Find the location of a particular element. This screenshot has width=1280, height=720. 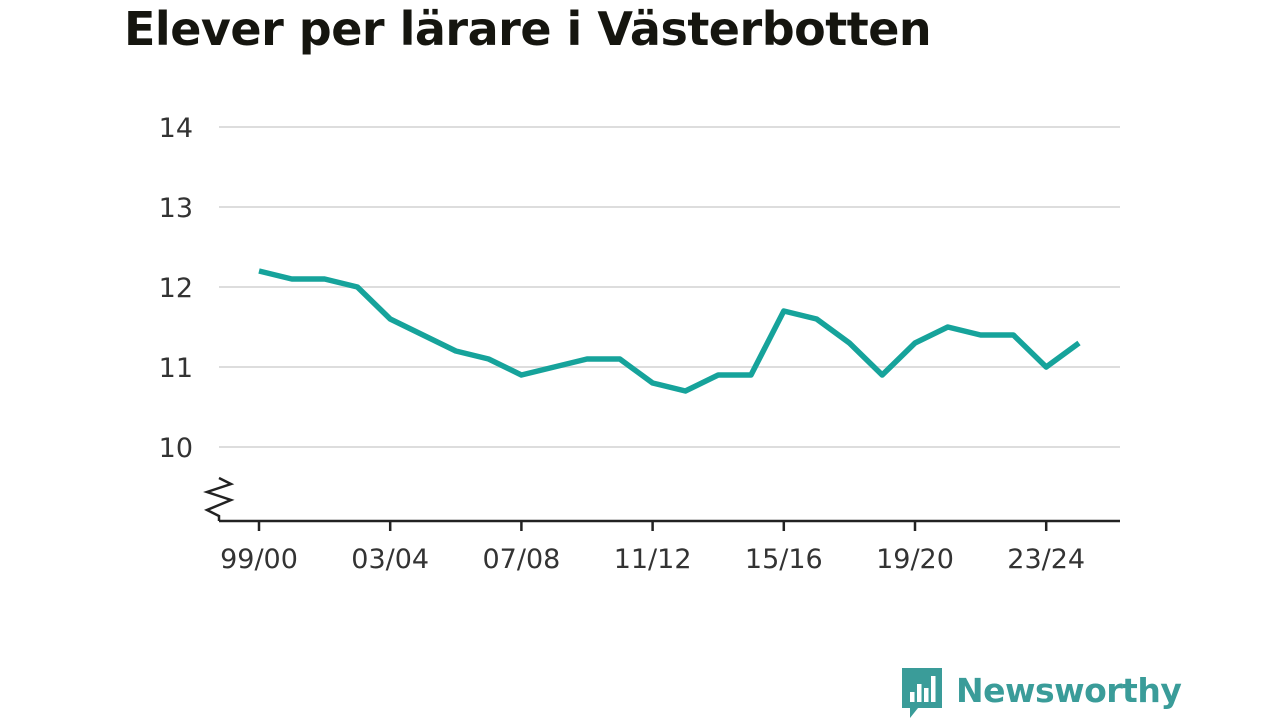

y-tick-label: 10 is located at coordinates (176, 448).